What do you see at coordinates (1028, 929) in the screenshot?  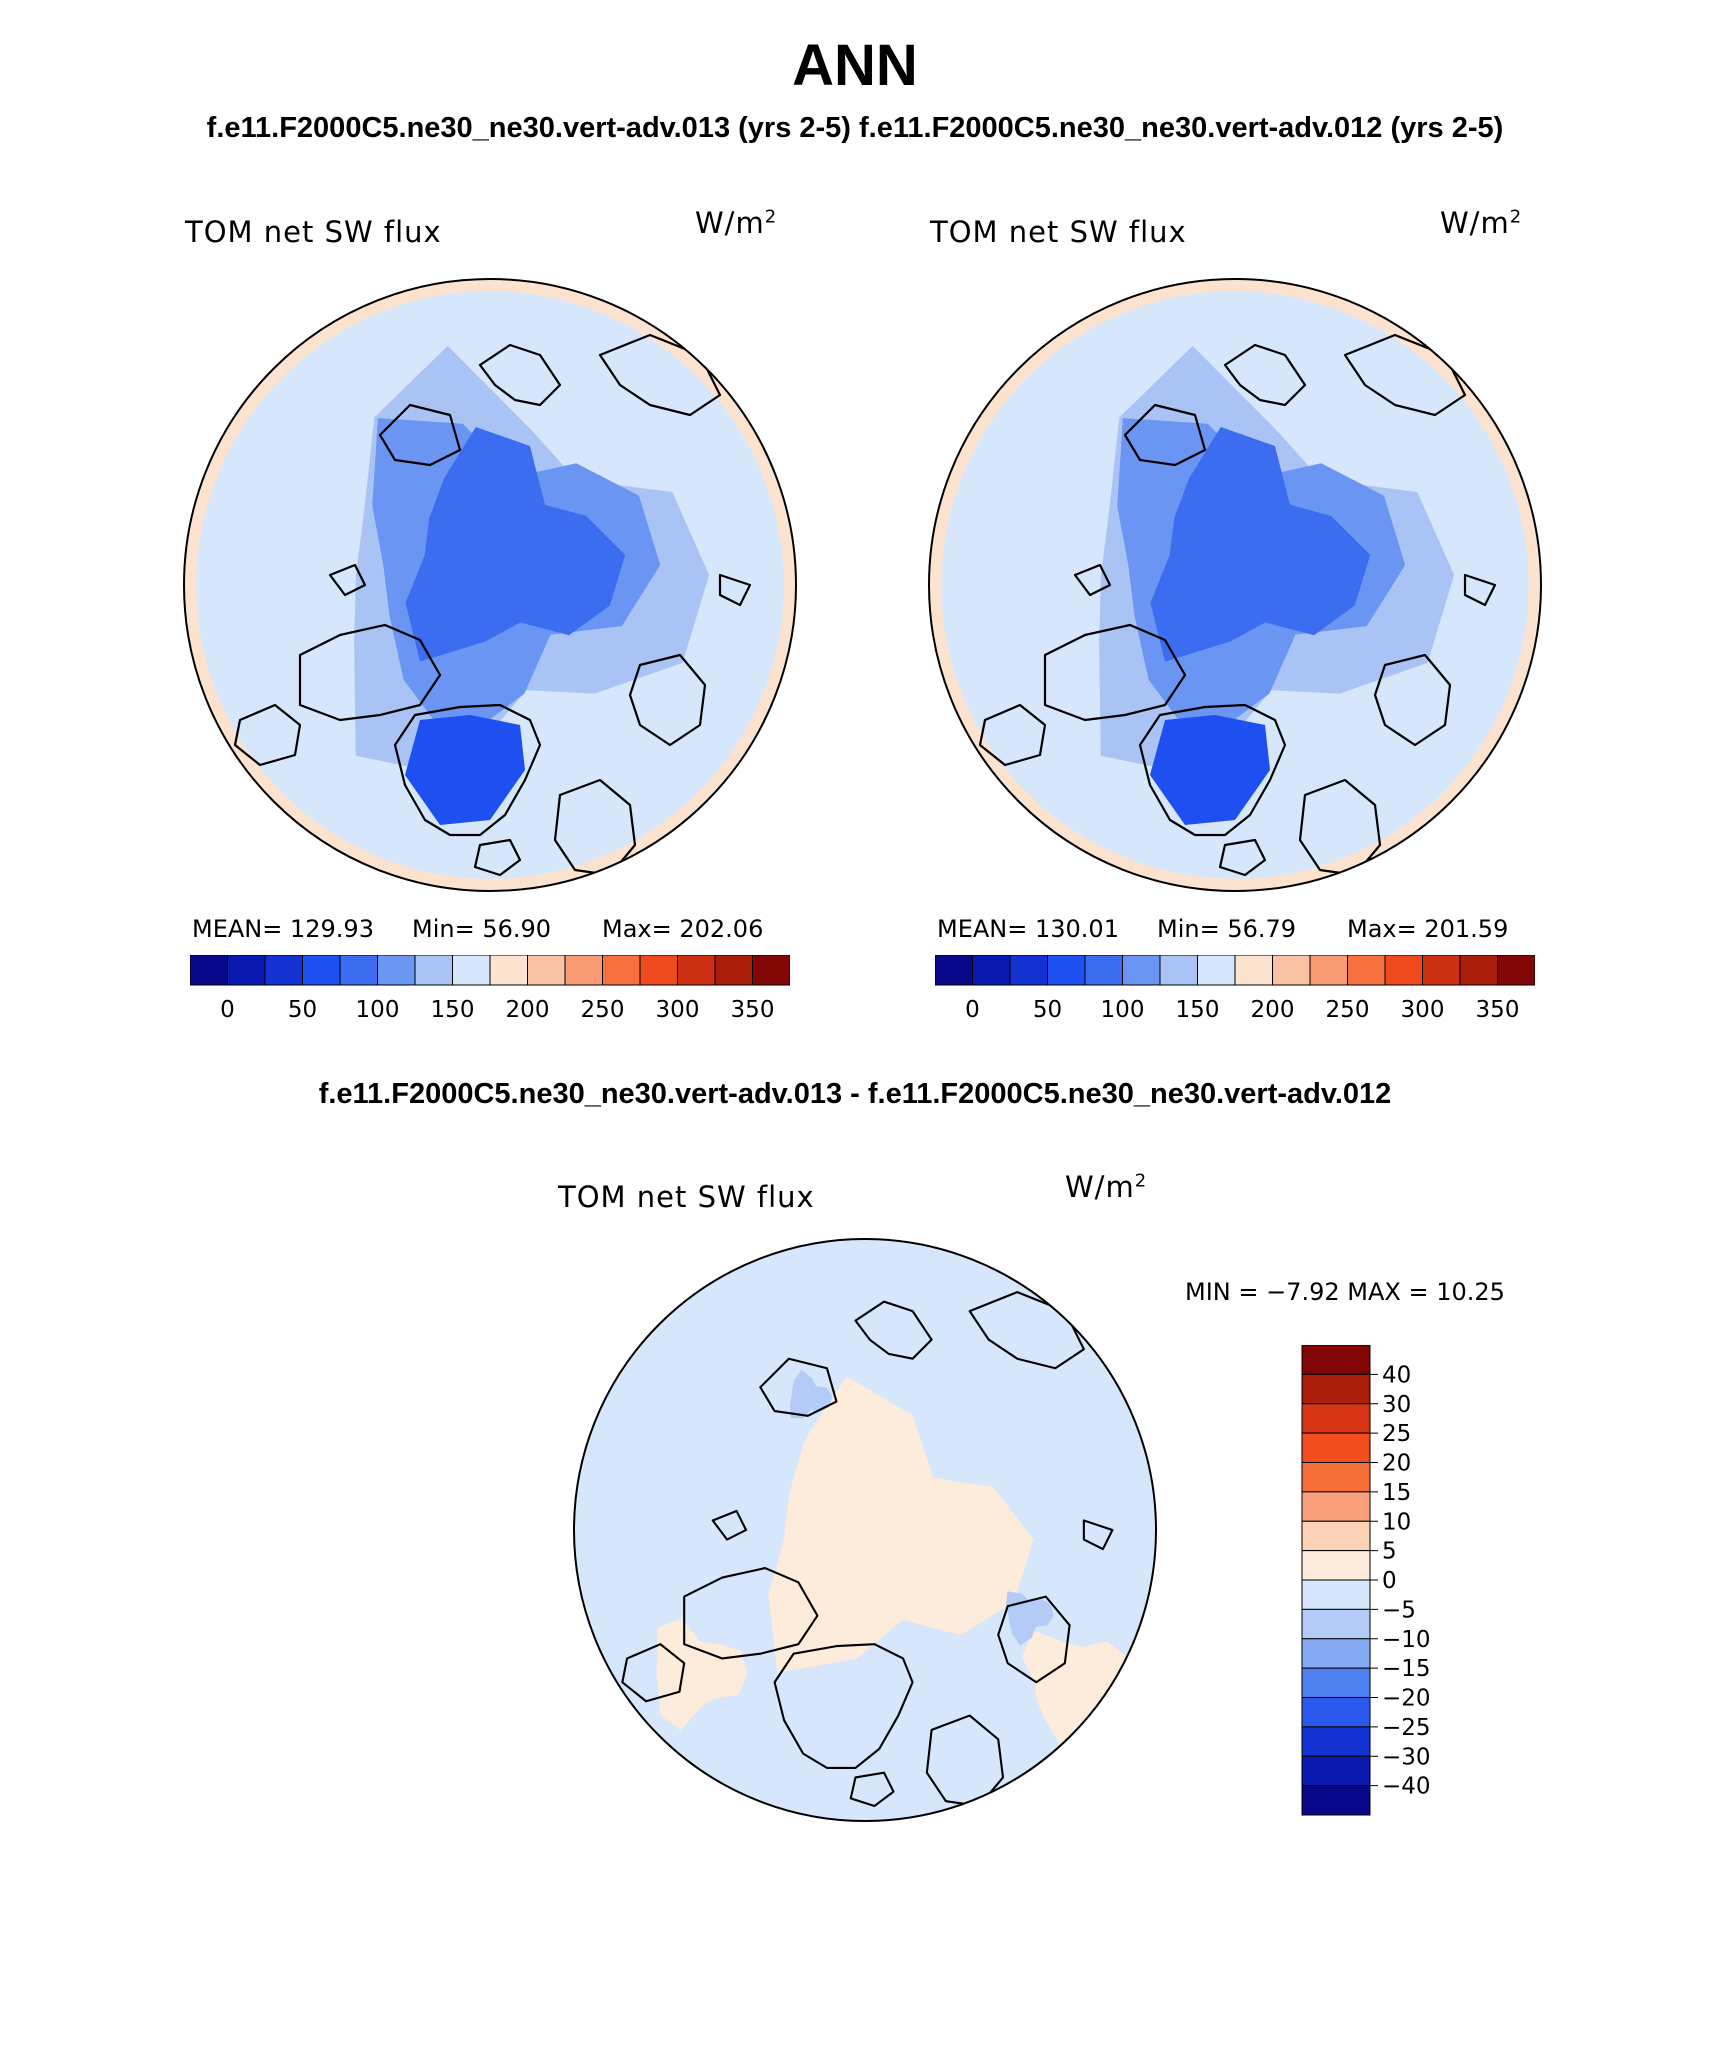 I see `panel2-mean: MEAN= 130.01` at bounding box center [1028, 929].